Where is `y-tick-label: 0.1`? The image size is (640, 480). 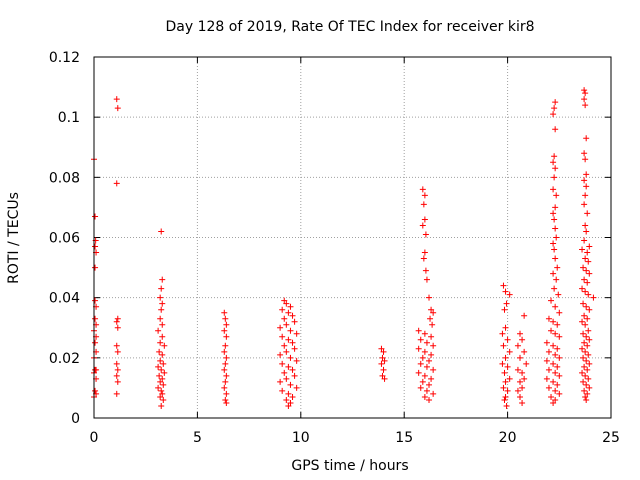
y-tick-label: 0.1 is located at coordinates (69, 118).